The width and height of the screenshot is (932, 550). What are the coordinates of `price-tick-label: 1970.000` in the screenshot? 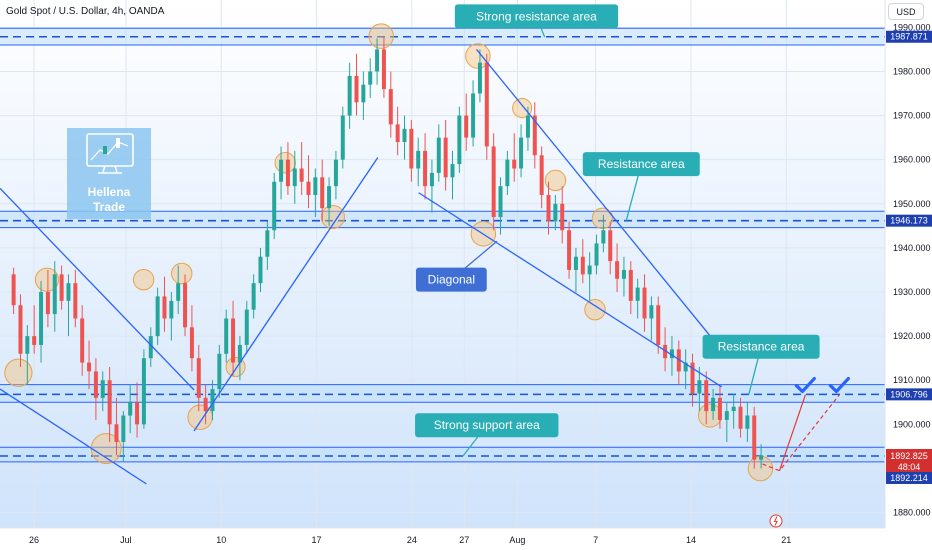 It's located at (912, 116).